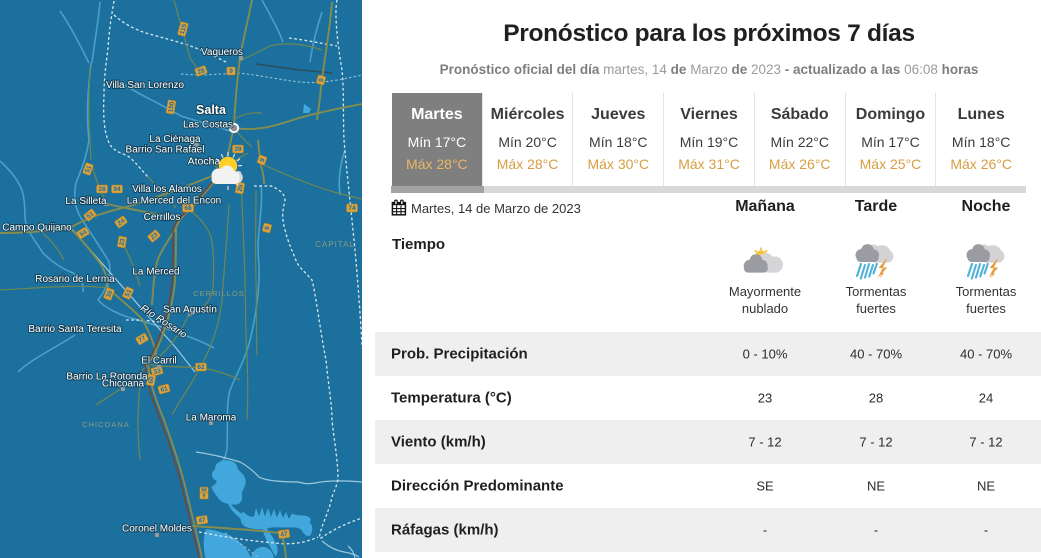  What do you see at coordinates (86, 201) in the screenshot?
I see `svg-text: La Silleta` at bounding box center [86, 201].